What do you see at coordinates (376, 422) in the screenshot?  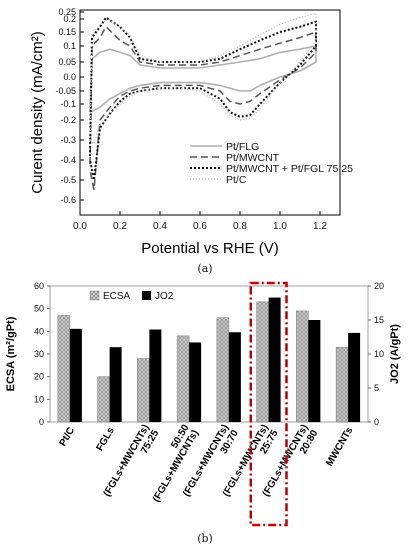 I see `y2-tick-label: 0` at bounding box center [376, 422].